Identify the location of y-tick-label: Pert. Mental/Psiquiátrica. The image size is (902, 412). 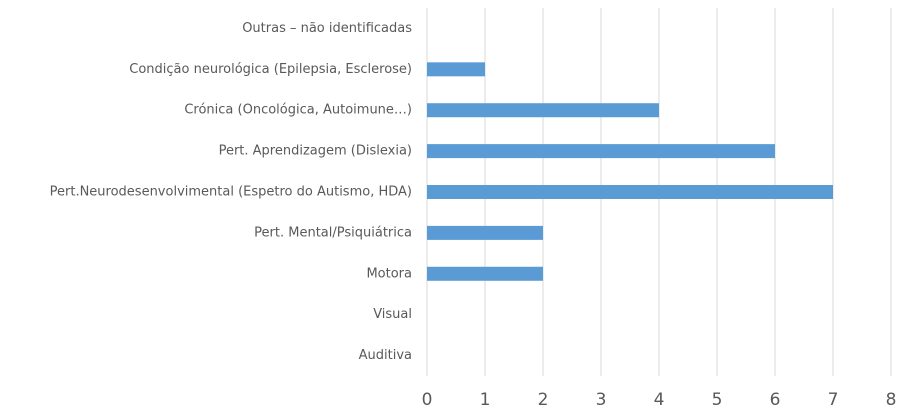
(333, 232).